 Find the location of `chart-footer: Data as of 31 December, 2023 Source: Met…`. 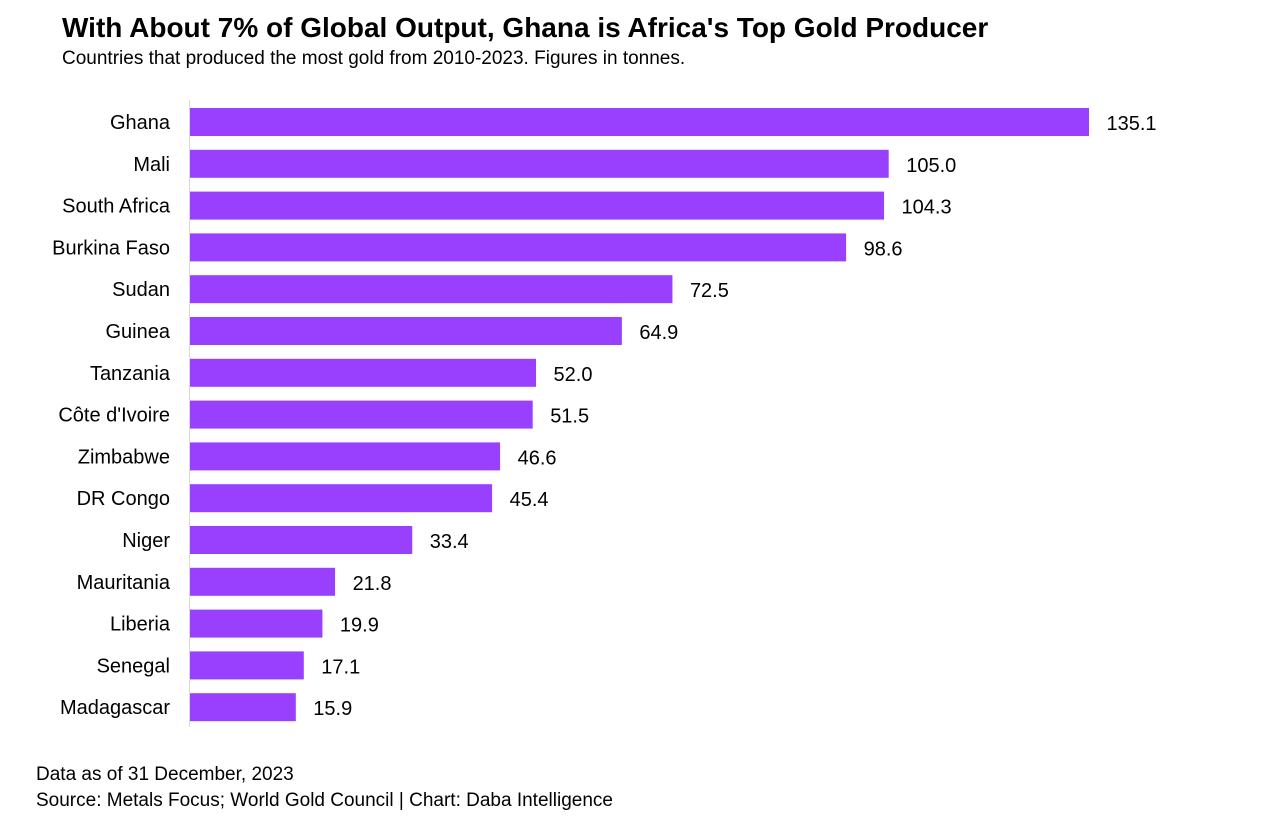

chart-footer: Data as of 31 December, 2023 Source: Met… is located at coordinates (324, 788).